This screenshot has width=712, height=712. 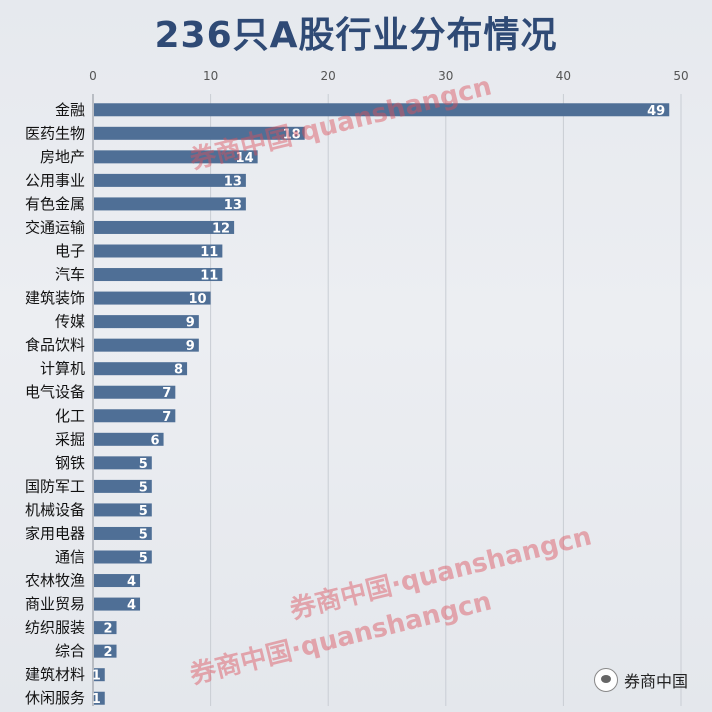 What do you see at coordinates (55, 227) in the screenshot?
I see `category-label: 交通运输` at bounding box center [55, 227].